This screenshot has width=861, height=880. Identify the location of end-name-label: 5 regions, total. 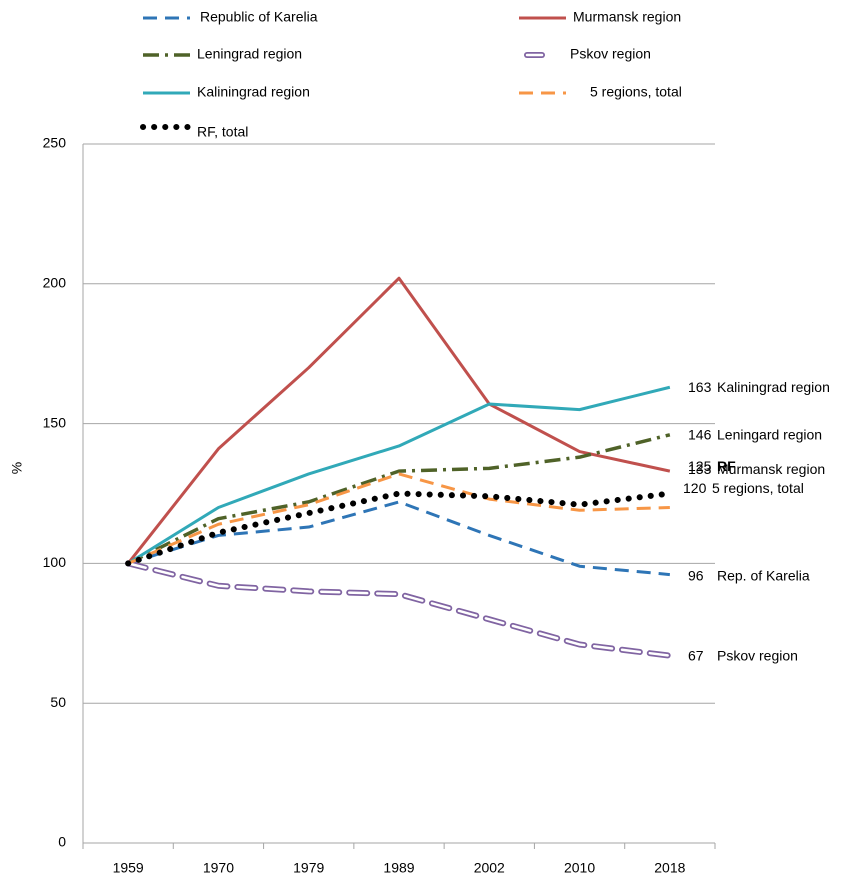
(758, 488).